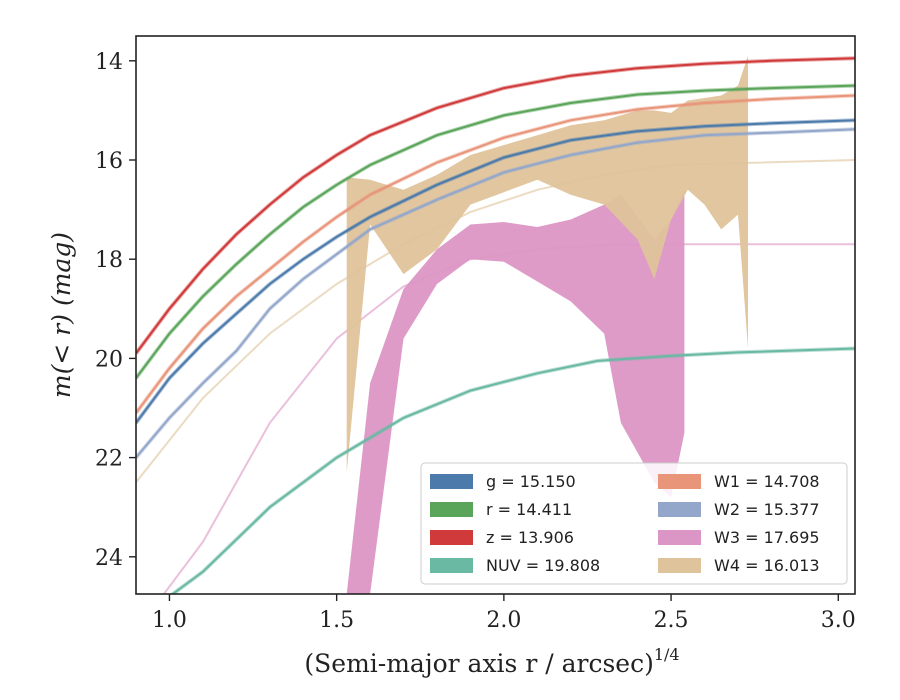  What do you see at coordinates (451, 509) in the screenshot?
I see `legend-swatch-r` at bounding box center [451, 509].